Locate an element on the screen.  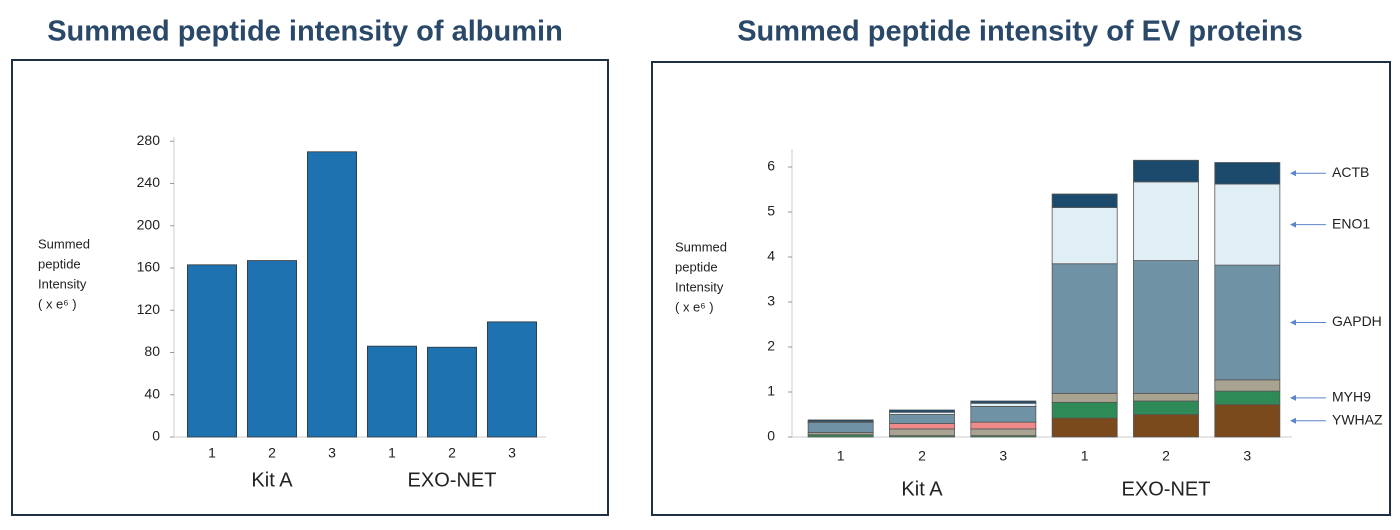
y-tick-label: 6 is located at coordinates (771, 166).